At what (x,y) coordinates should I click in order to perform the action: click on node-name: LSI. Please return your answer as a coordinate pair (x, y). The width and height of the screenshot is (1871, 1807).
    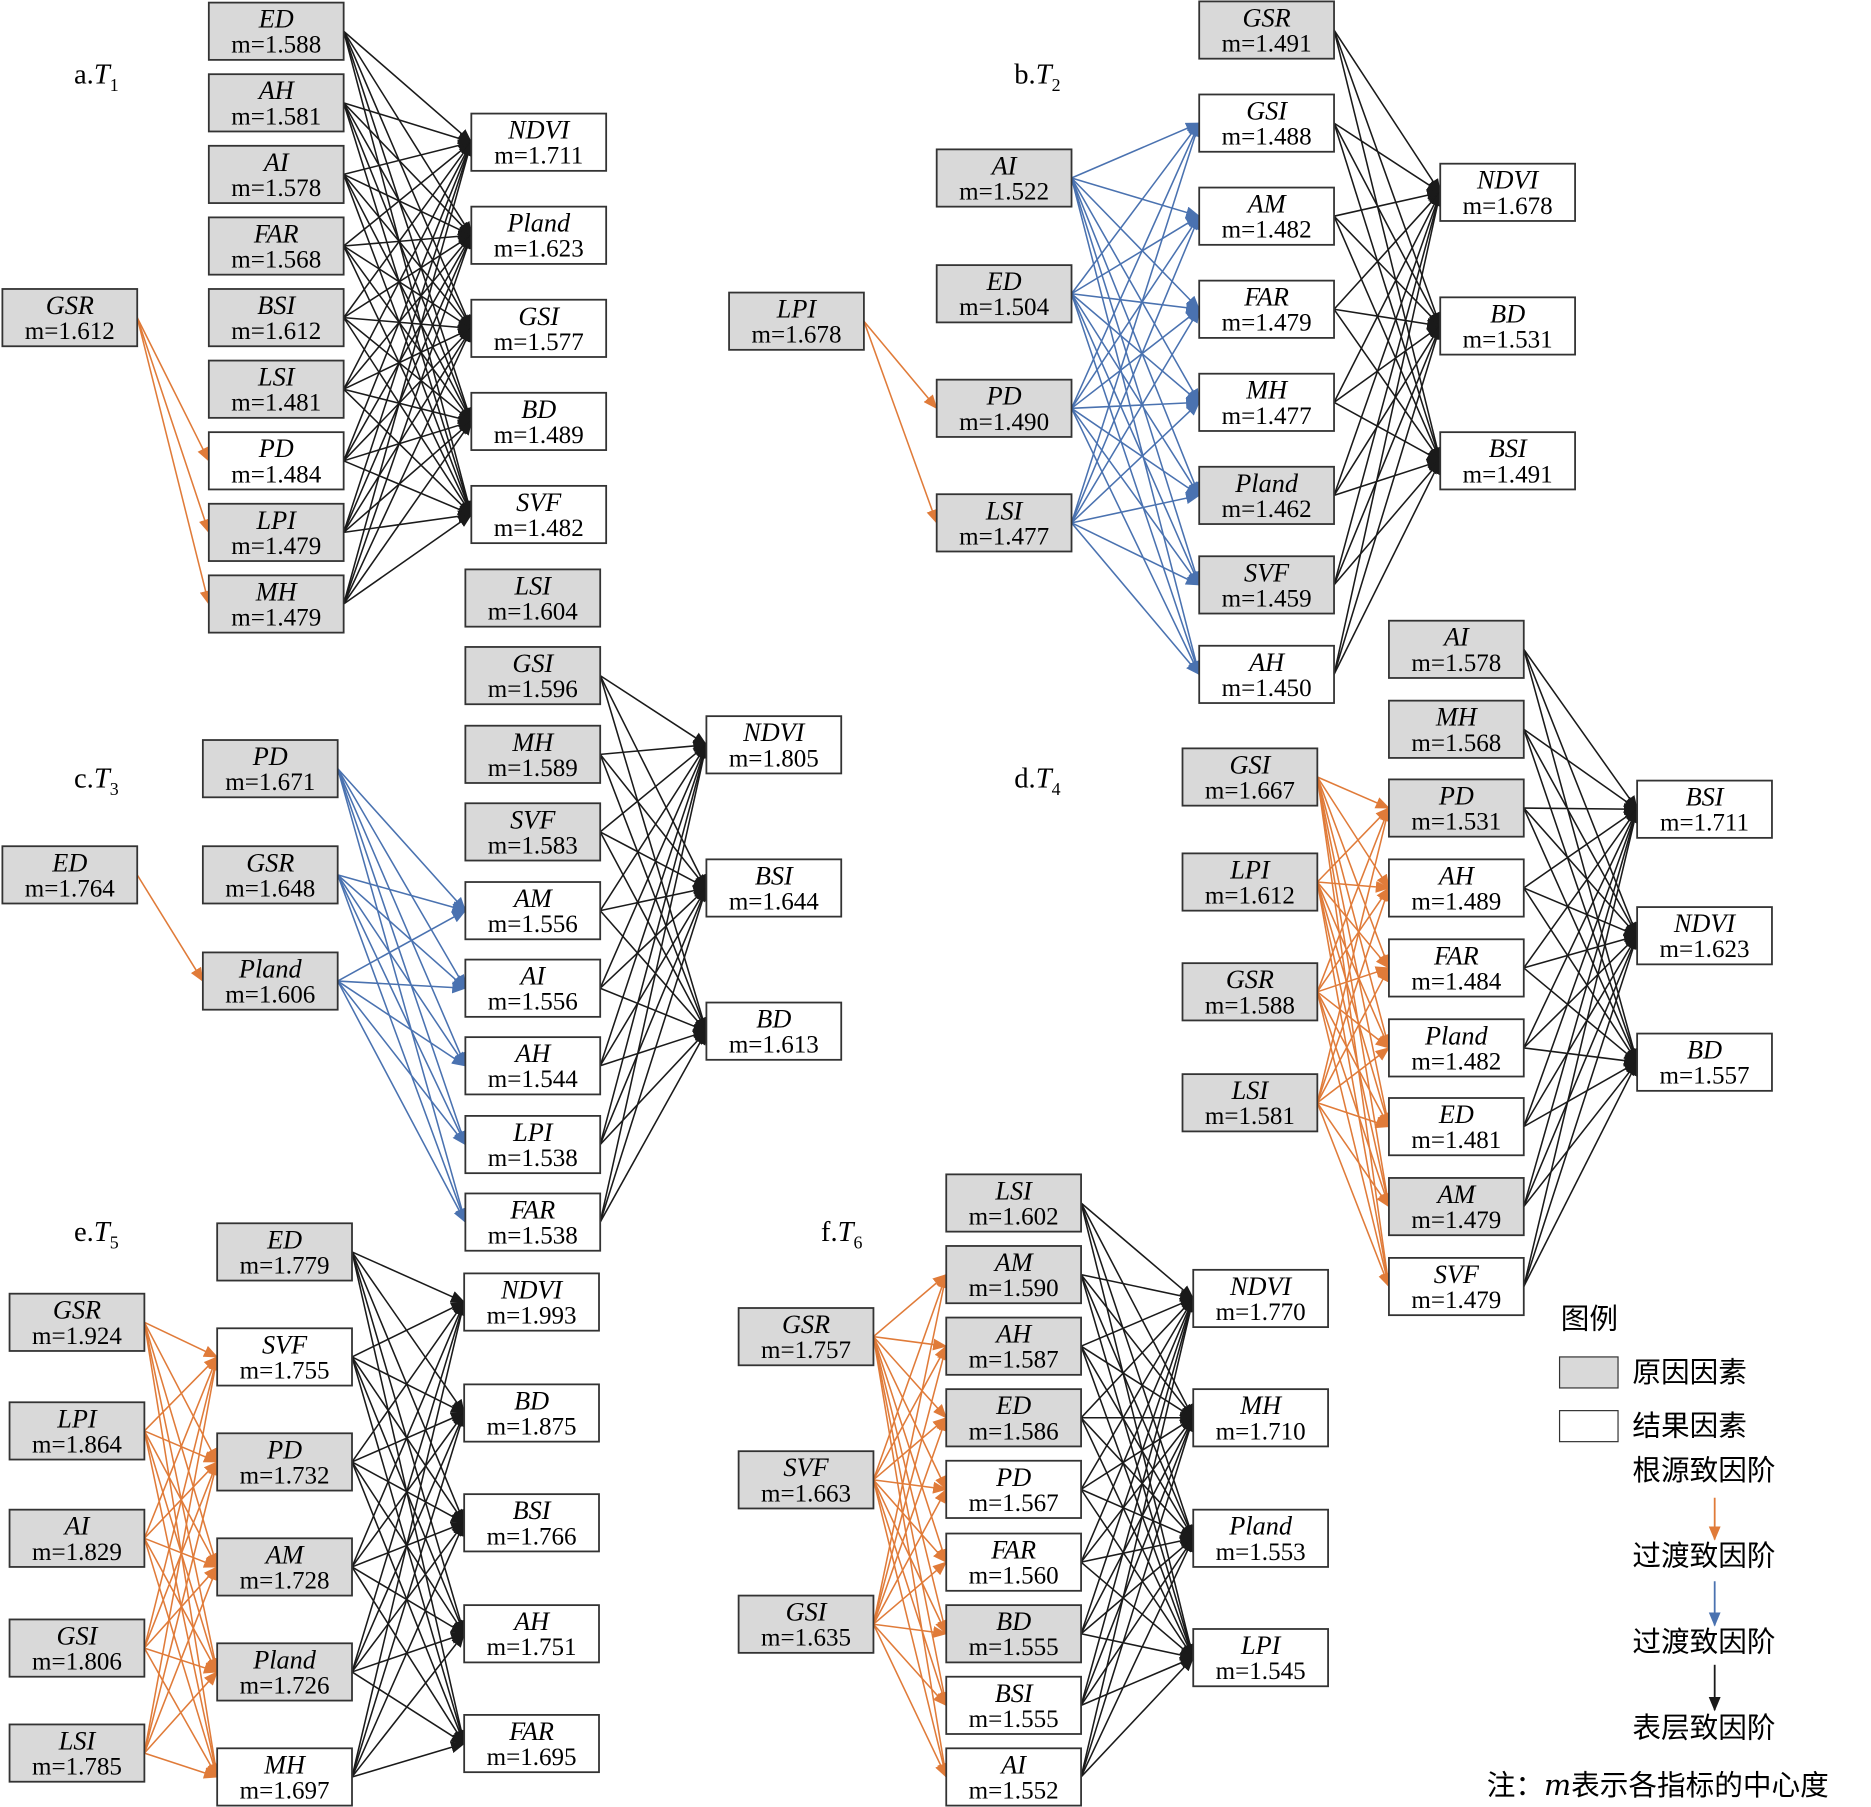
    Looking at the image, I should click on (1250, 1090).